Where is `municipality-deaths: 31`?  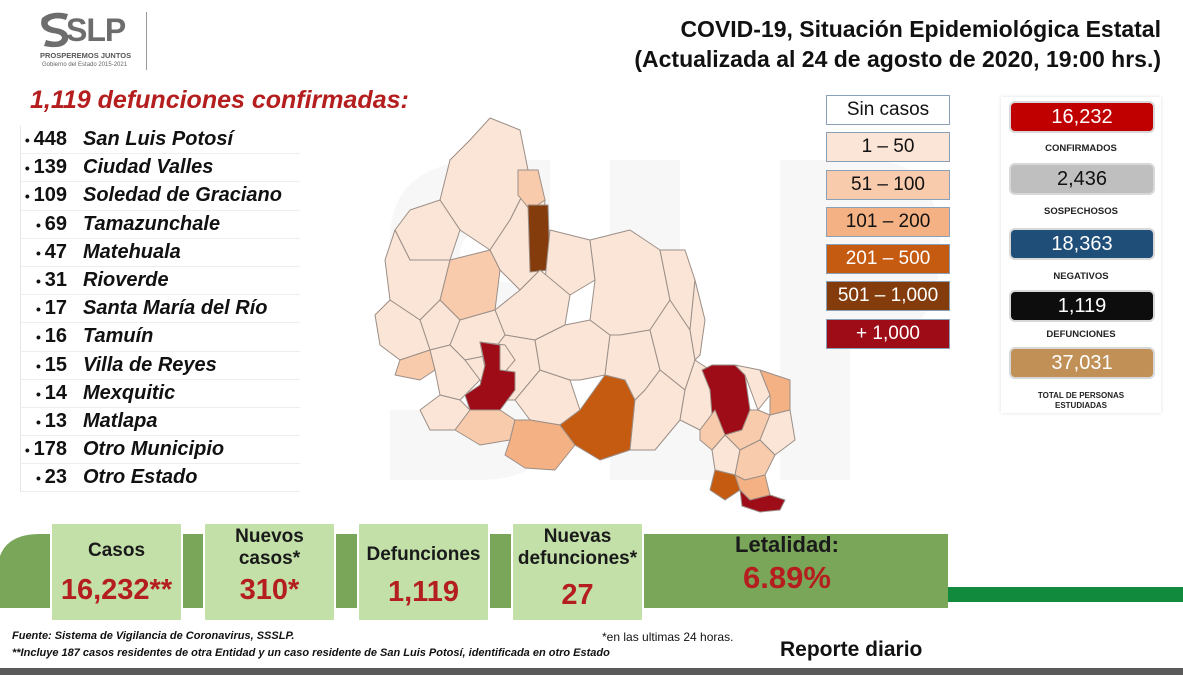 municipality-deaths: 31 is located at coordinates (52, 280).